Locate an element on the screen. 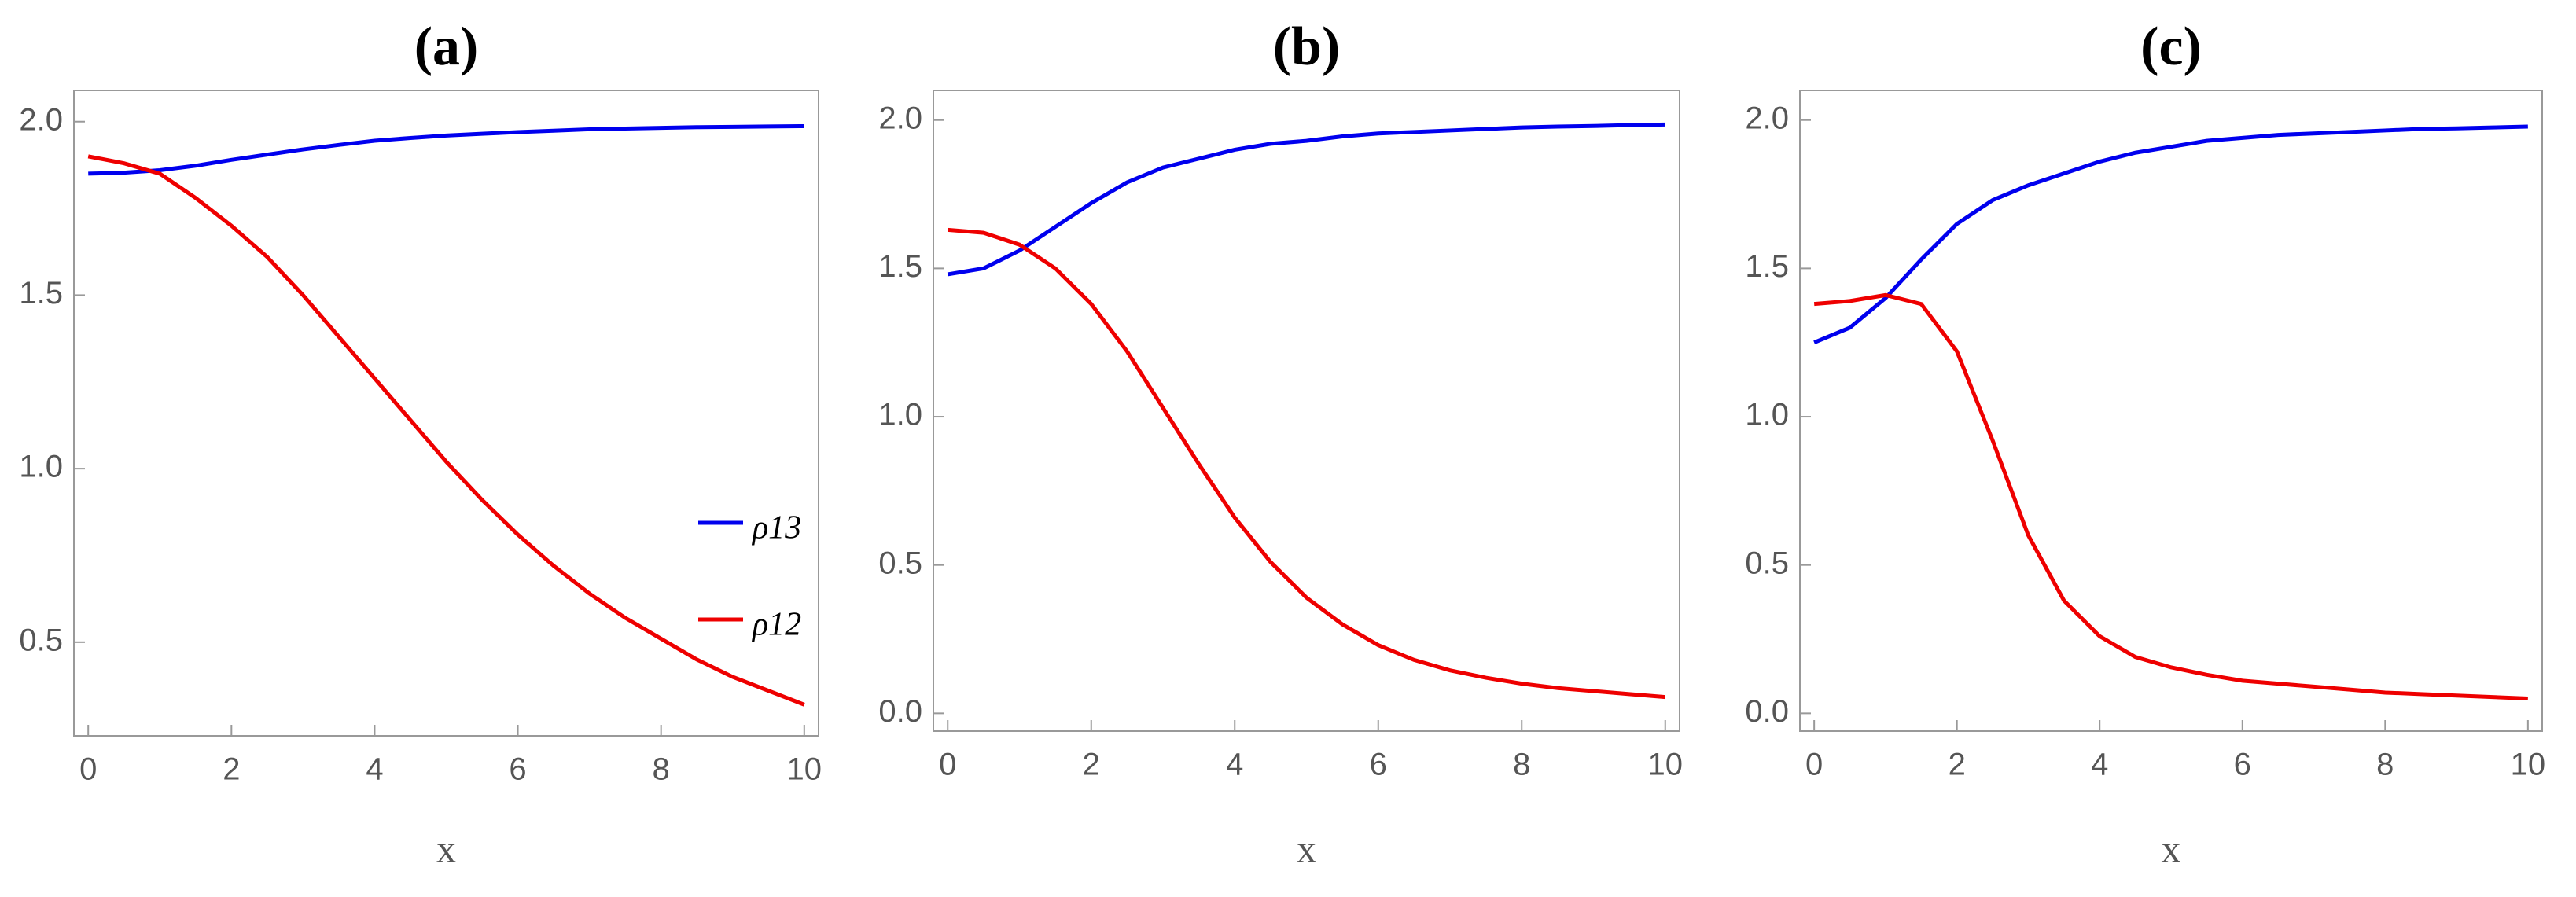 Image resolution: width=2576 pixels, height=897 pixels. legend-label: ρ12 is located at coordinates (776, 625).